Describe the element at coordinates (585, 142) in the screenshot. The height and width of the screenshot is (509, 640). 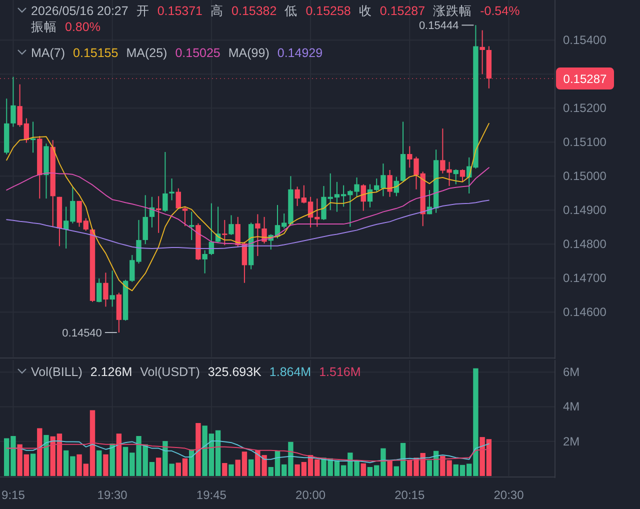
I see `y-tick-label: 0.15100` at that location.